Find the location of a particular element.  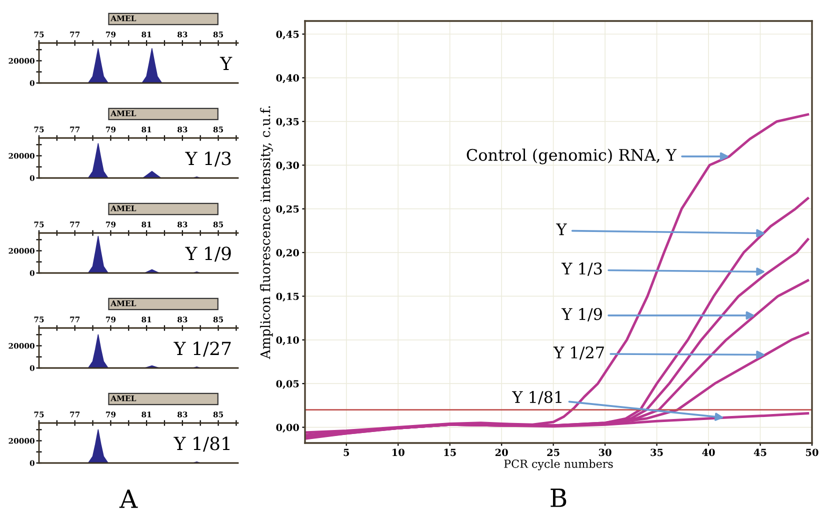

y-tick-label: 0,10 is located at coordinates (287, 341).